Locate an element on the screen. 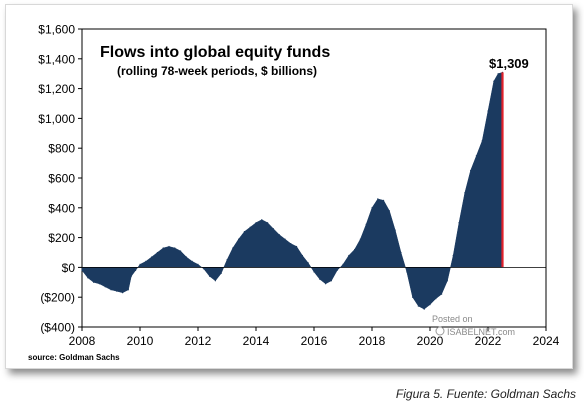 The height and width of the screenshot is (409, 584). y-tick-label: $1,600 is located at coordinates (56, 30).